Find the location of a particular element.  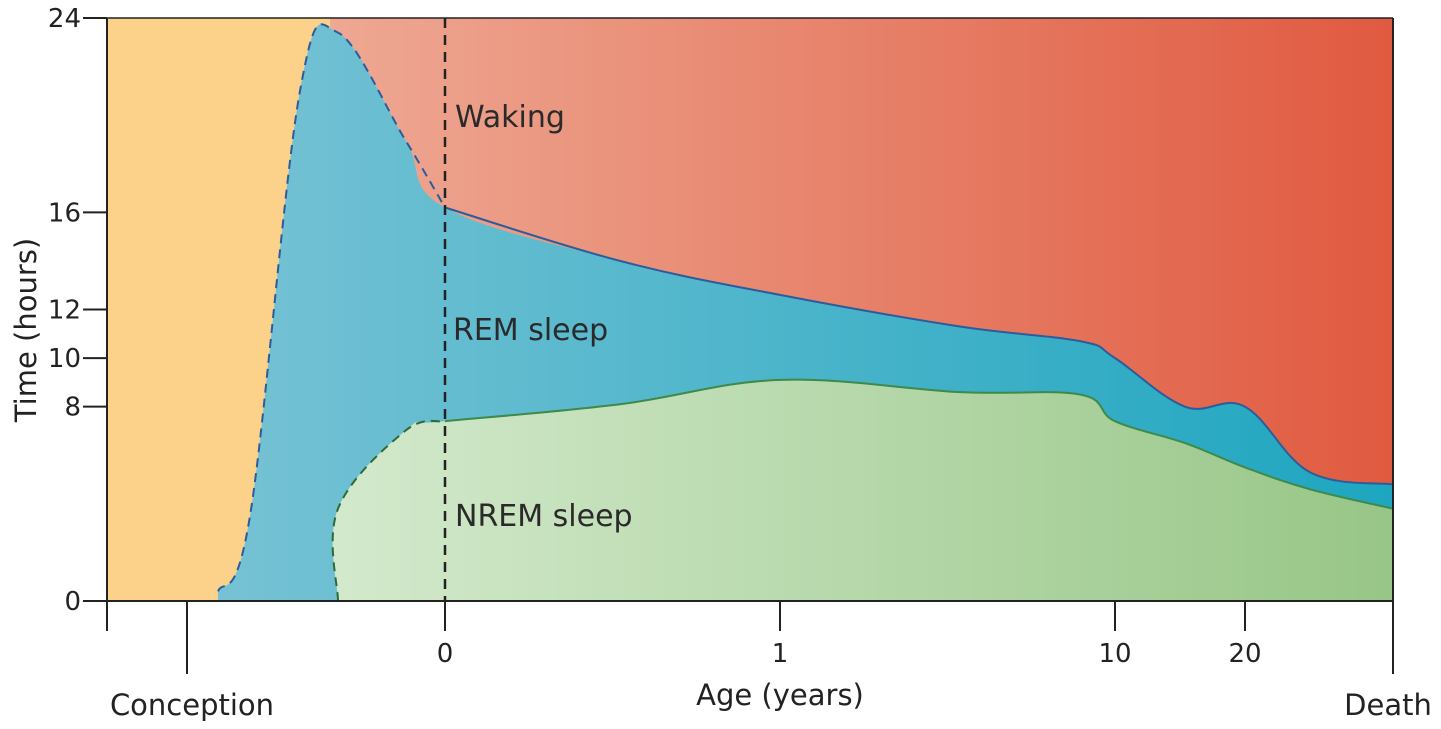

rem-prenatal-dashed-boundary is located at coordinates (331, 307).